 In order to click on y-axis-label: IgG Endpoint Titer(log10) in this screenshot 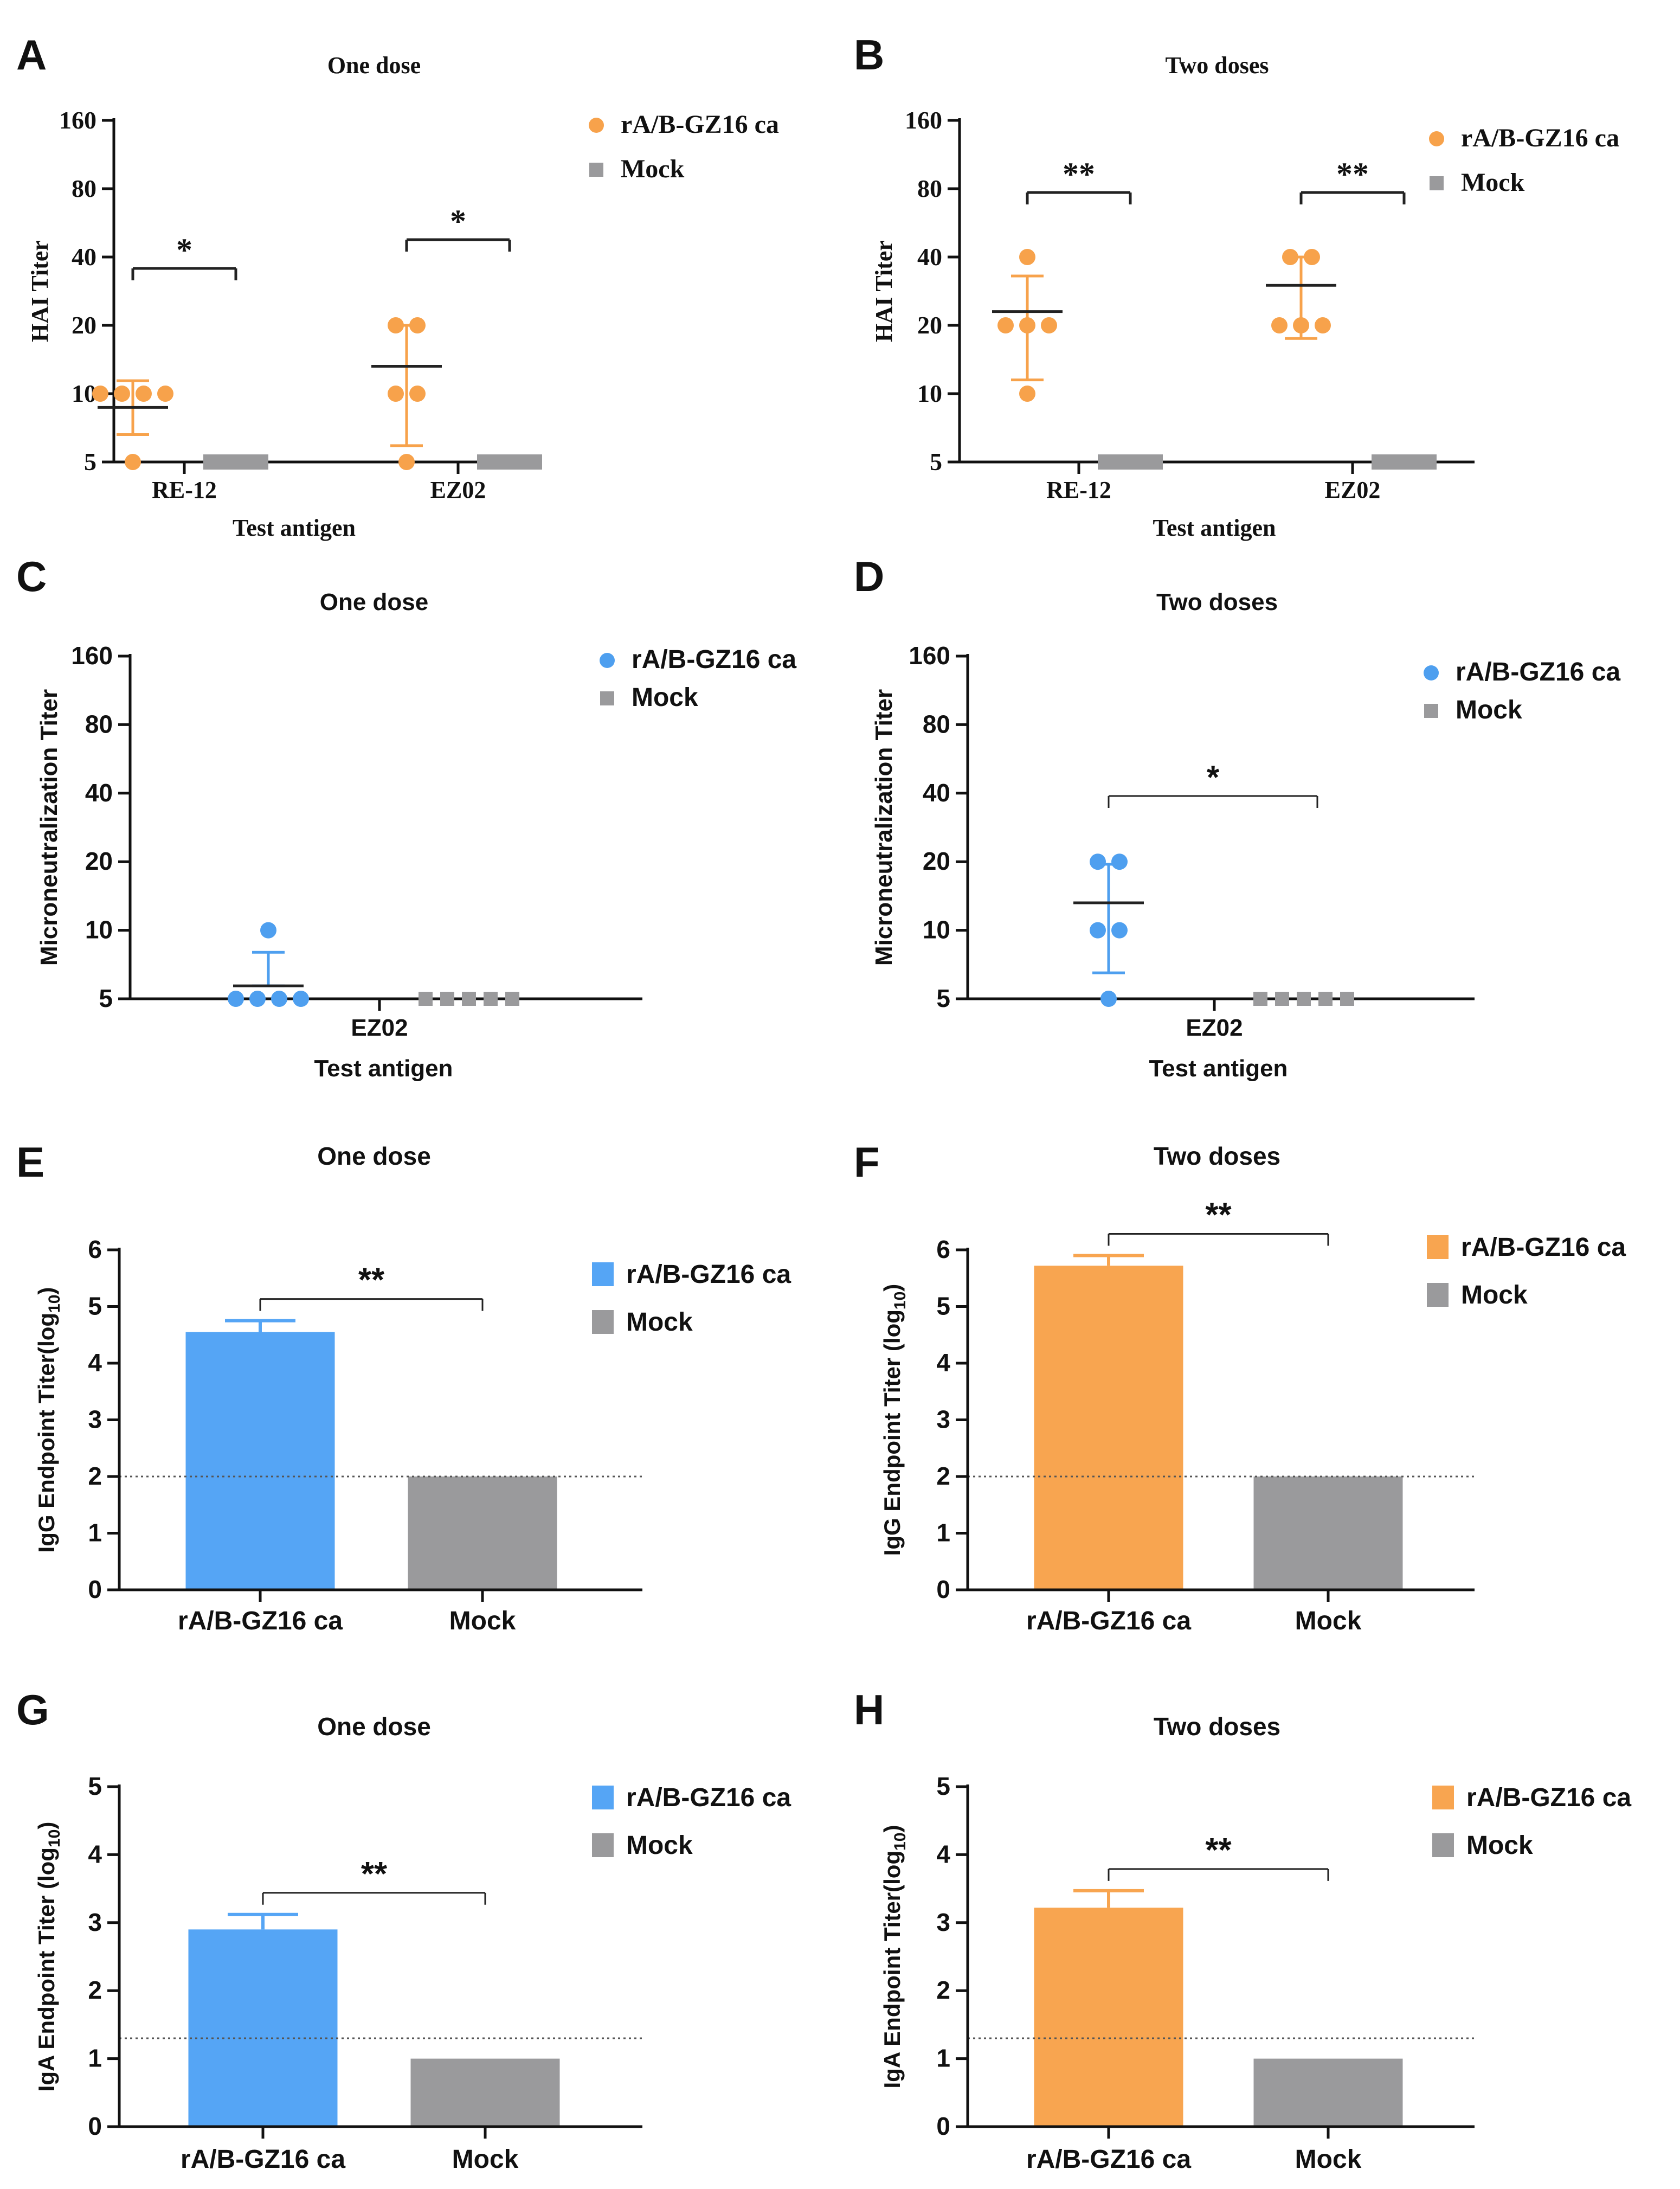, I will do `click(48, 1420)`.